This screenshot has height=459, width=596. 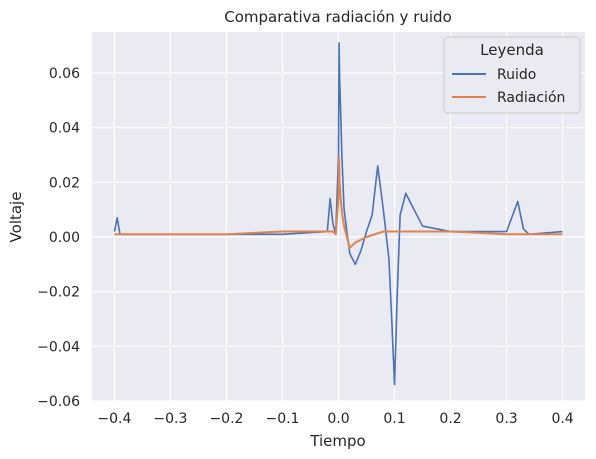 I want to click on x-tick-label: 0.1, so click(x=394, y=419).